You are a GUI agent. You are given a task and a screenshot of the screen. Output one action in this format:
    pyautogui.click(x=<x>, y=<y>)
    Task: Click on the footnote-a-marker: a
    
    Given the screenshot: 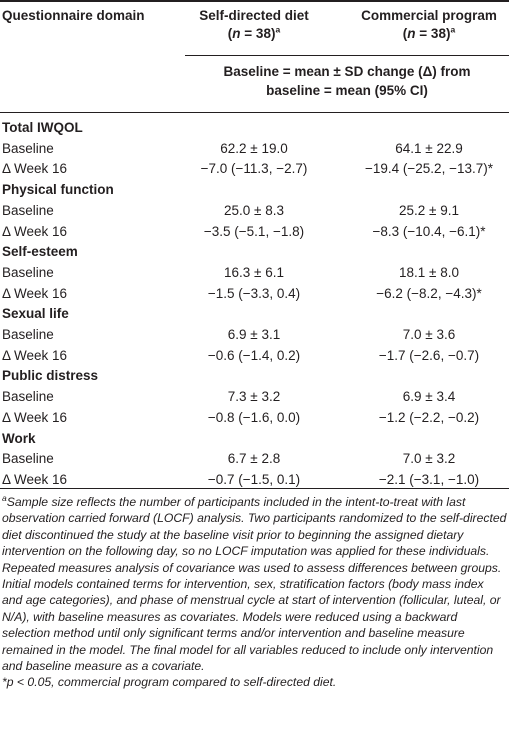 What is the action you would take?
    pyautogui.click(x=4, y=497)
    